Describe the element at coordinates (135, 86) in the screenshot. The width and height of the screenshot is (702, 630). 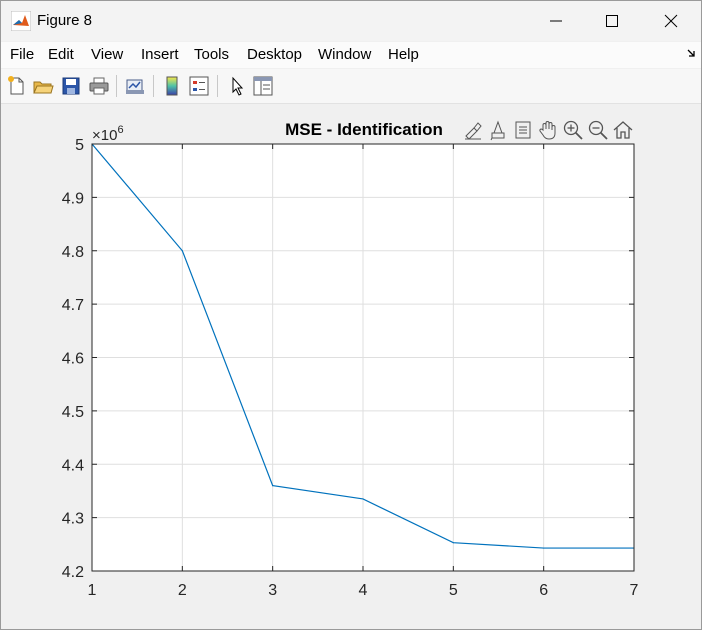
I see `link-plot-icon` at that location.